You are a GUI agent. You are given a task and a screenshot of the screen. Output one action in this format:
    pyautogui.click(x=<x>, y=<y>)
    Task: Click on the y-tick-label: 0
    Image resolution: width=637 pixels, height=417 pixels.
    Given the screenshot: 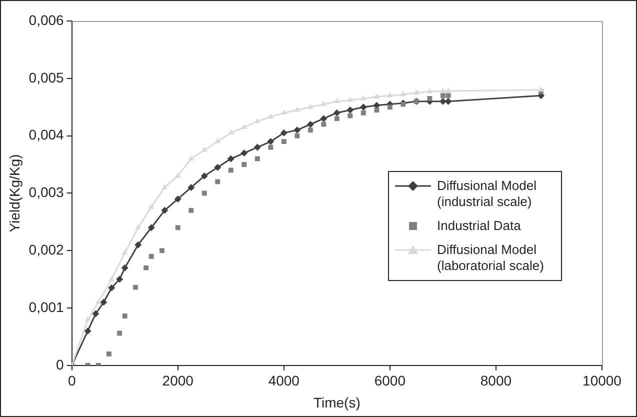 What is the action you would take?
    pyautogui.click(x=60, y=364)
    